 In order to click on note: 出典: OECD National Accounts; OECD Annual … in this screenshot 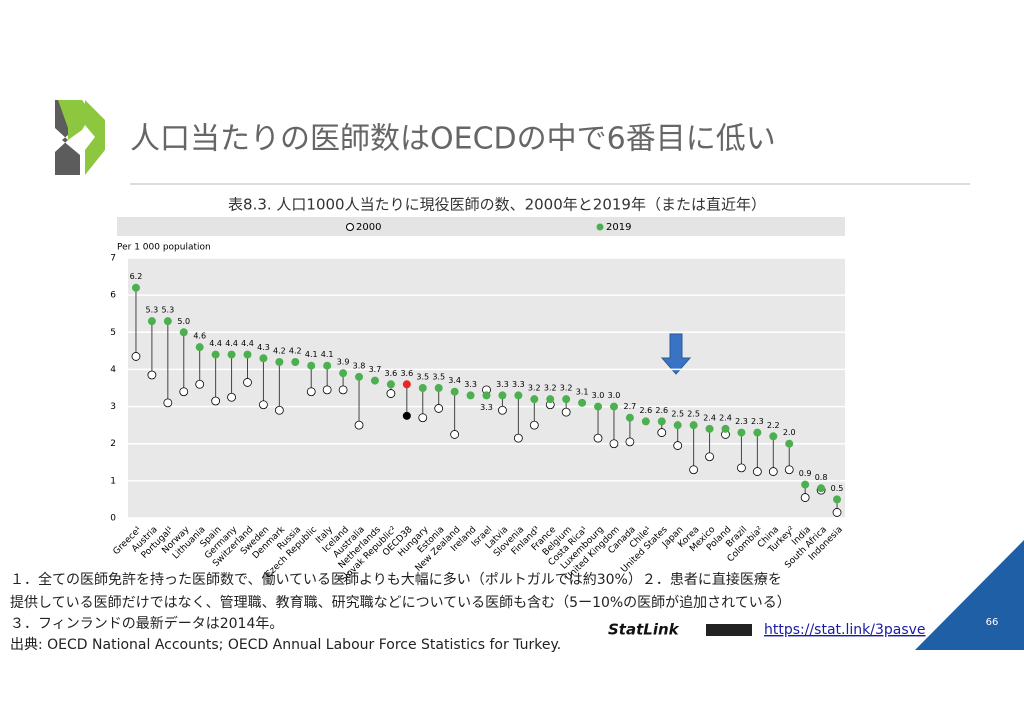, I will do `click(285, 645)`.